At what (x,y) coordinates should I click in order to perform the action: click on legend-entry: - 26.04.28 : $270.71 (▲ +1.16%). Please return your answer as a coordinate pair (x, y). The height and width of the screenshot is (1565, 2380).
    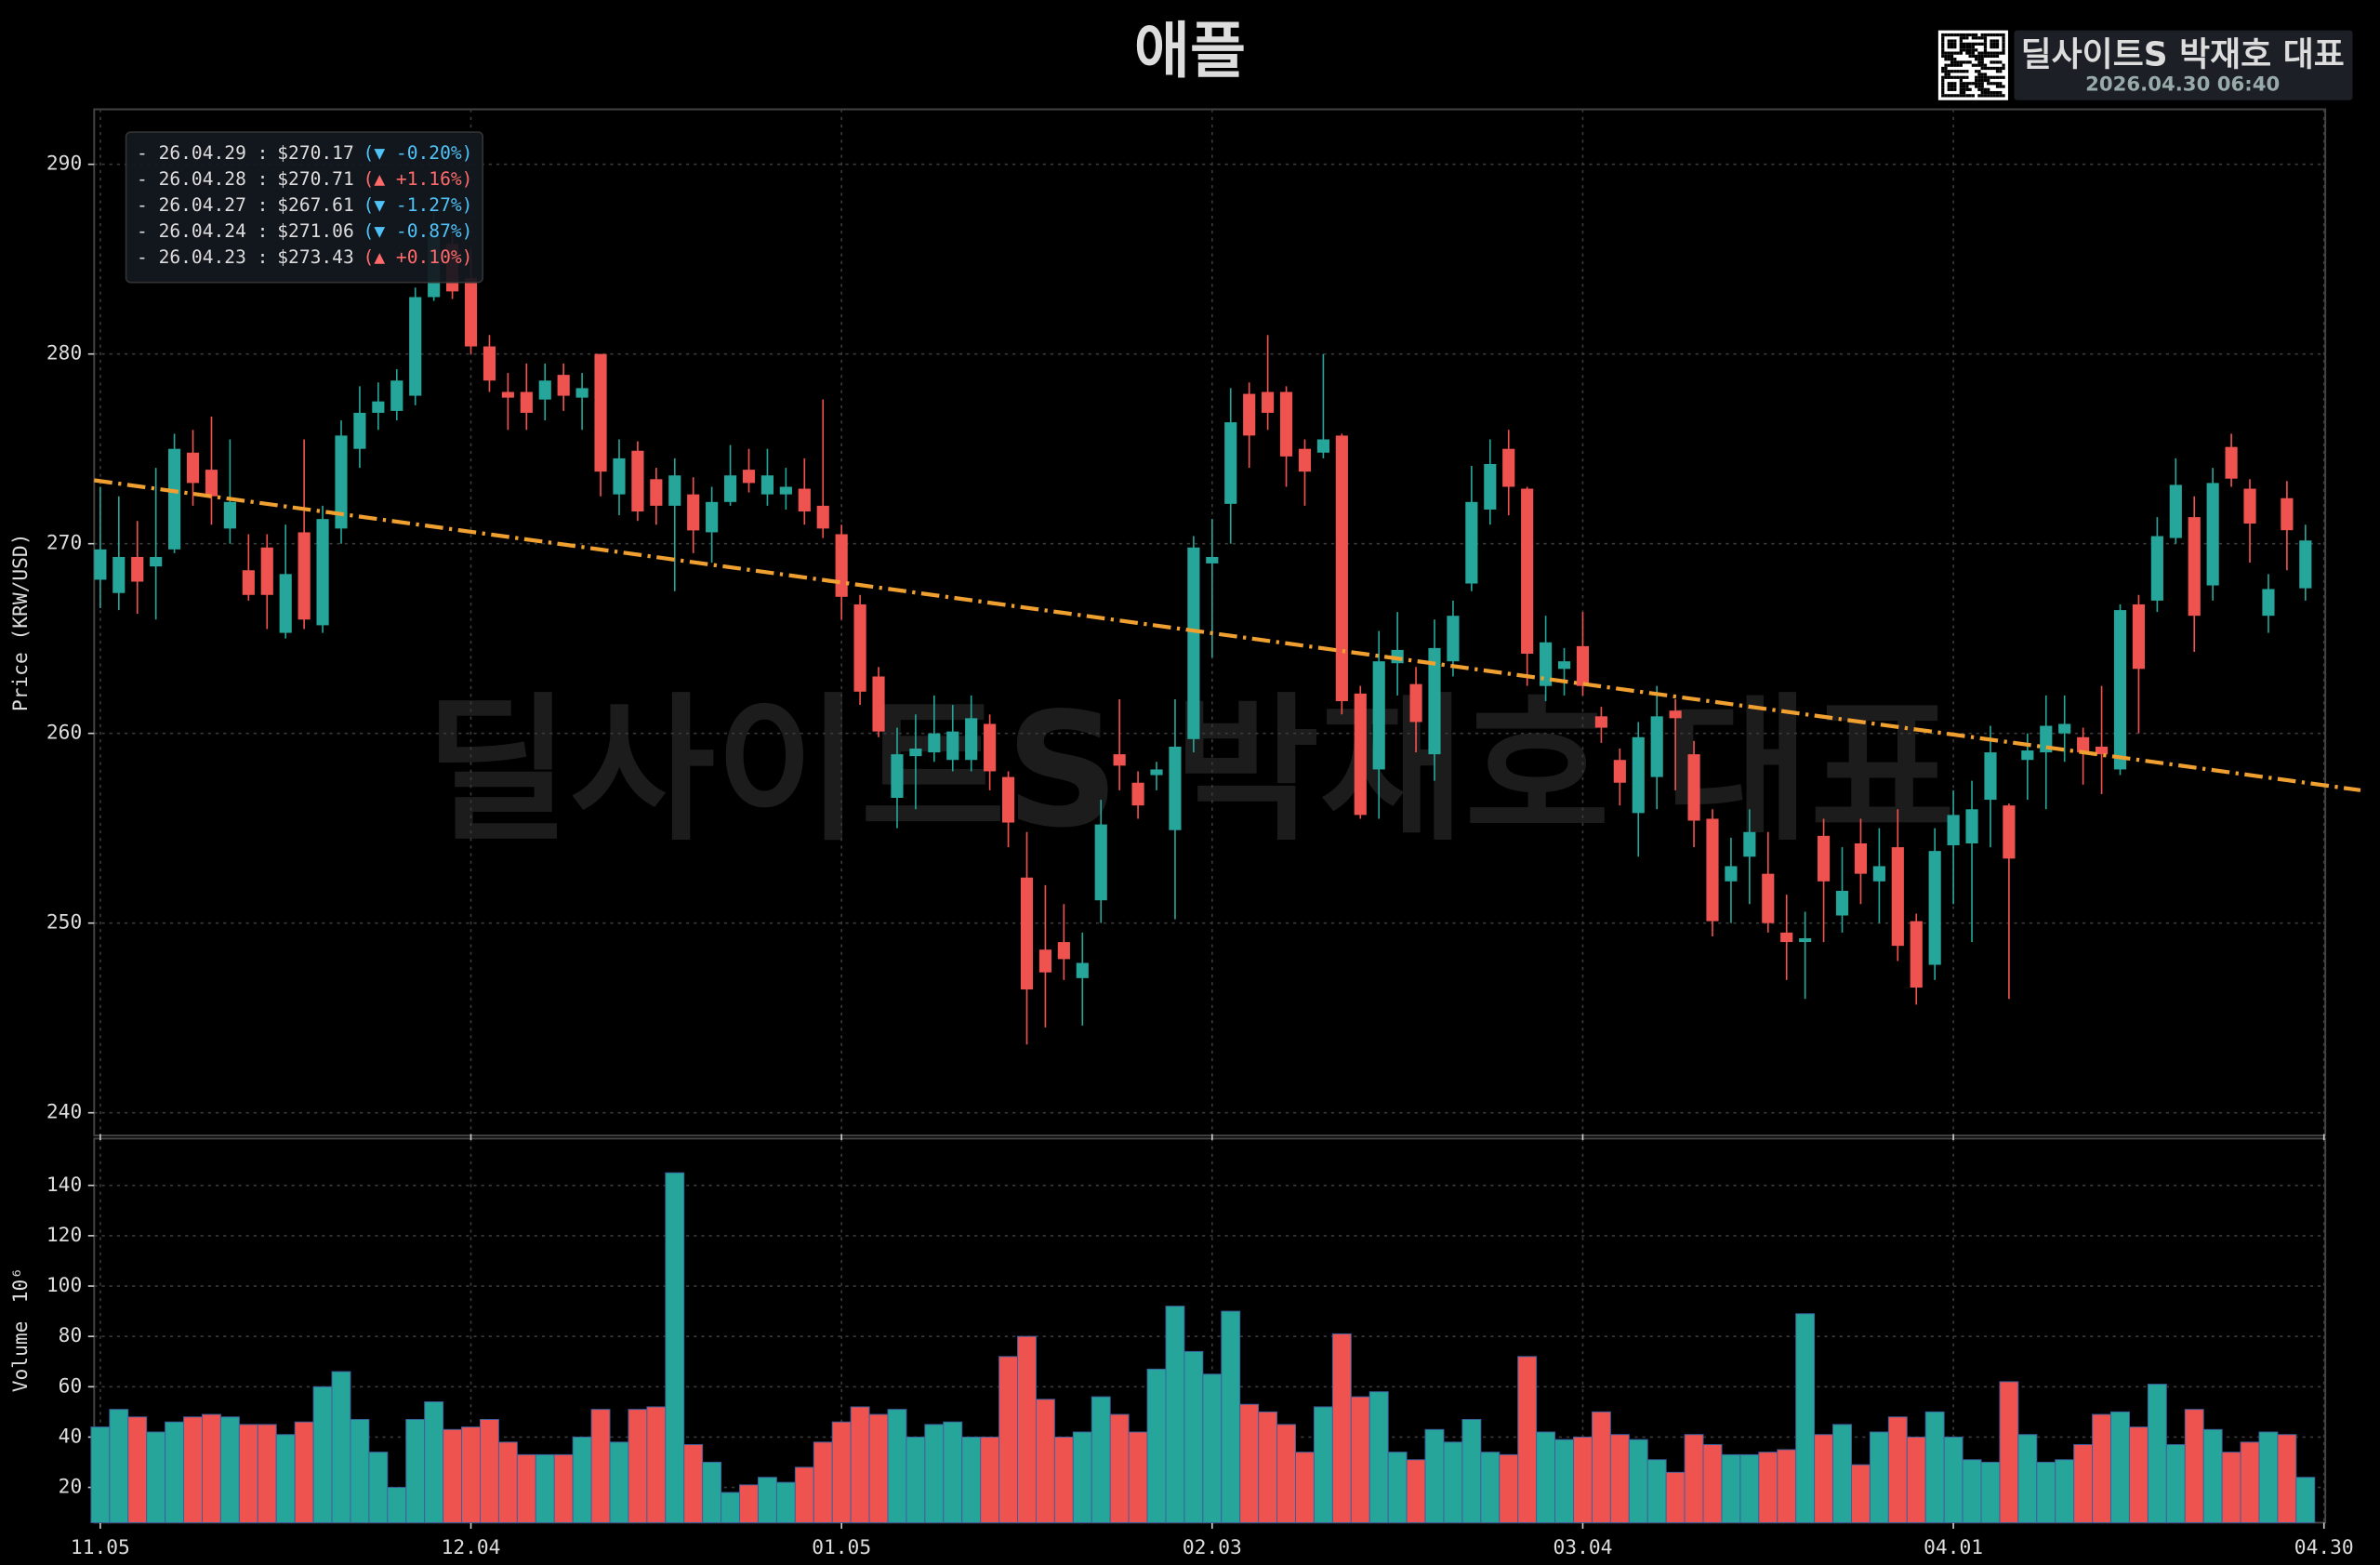
    Looking at the image, I should click on (304, 178).